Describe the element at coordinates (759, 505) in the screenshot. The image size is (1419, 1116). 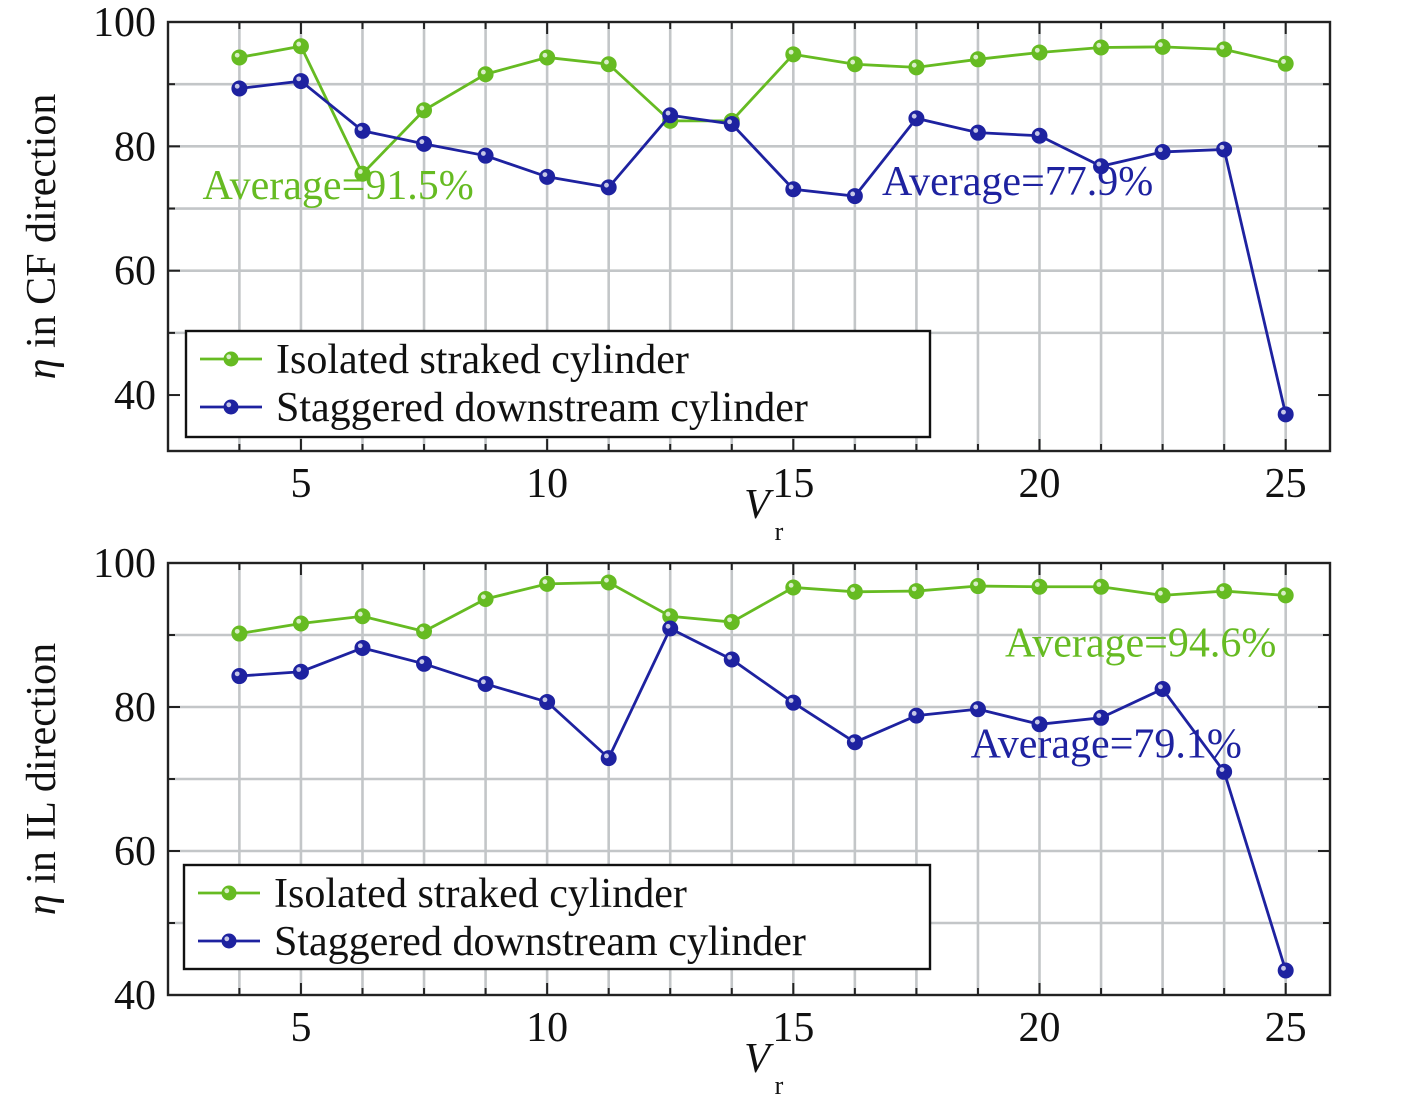
I see `x-axis-label: V` at that location.